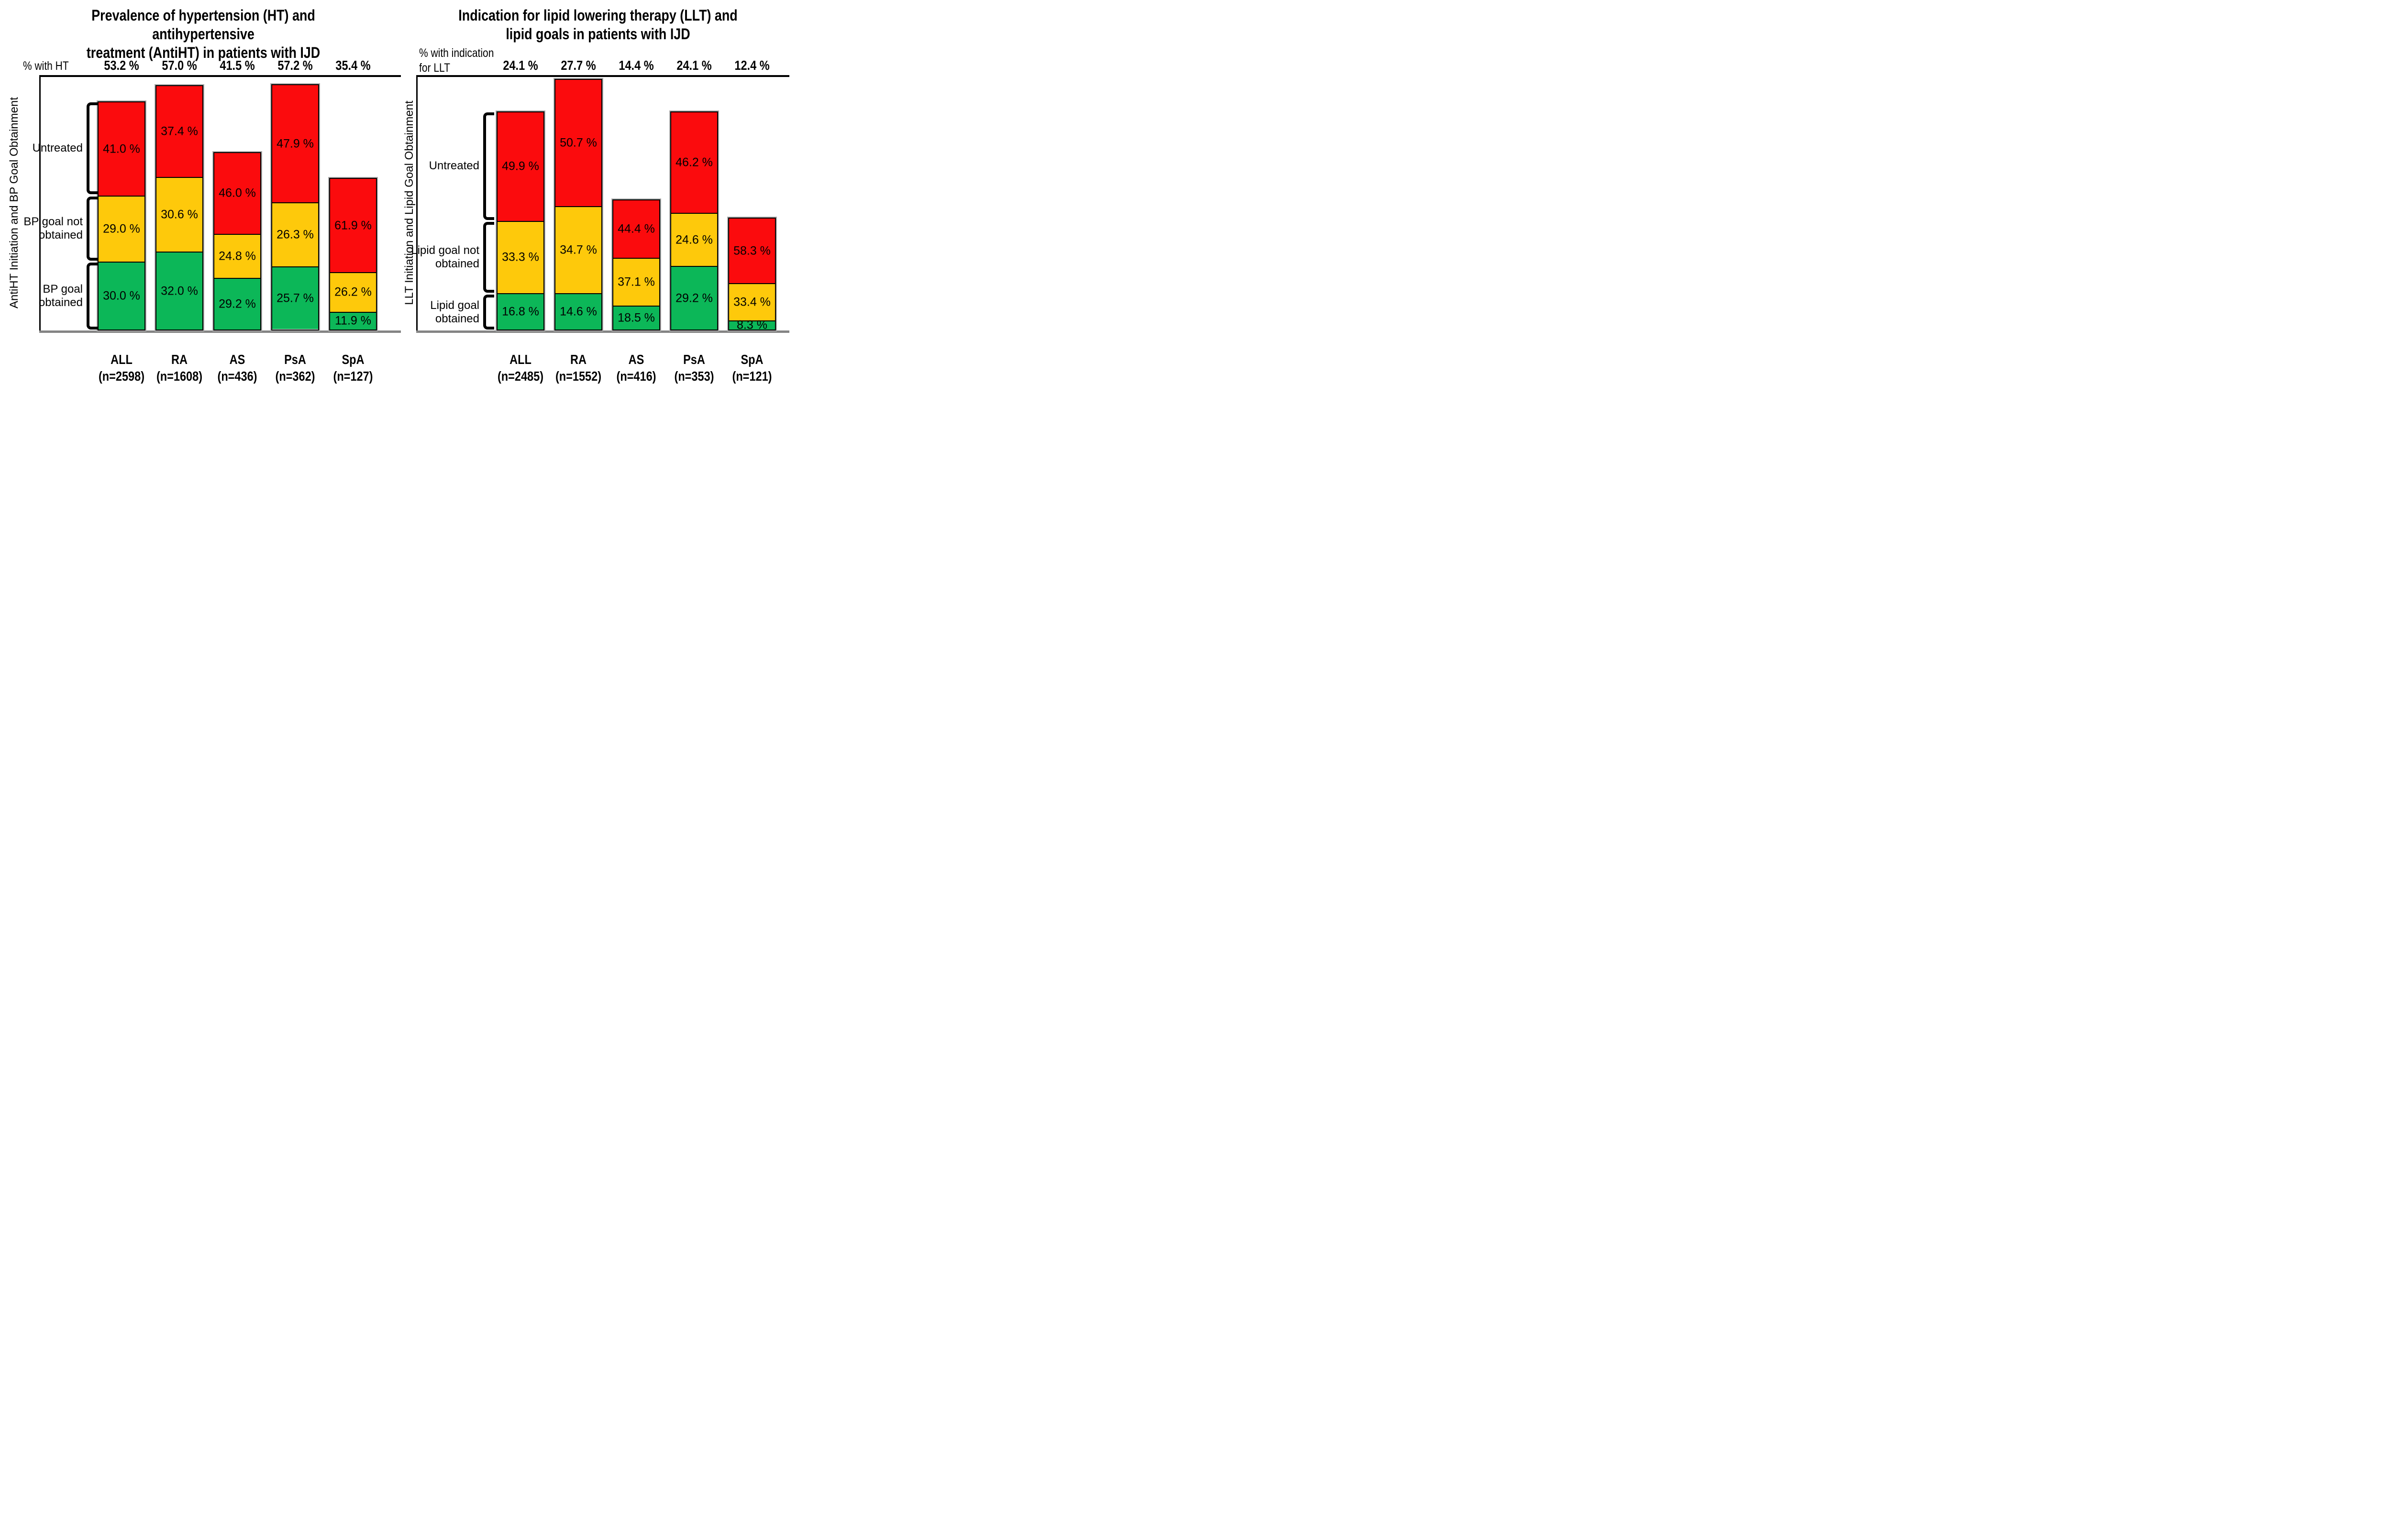 This screenshot has height=1540, width=2392. Describe the element at coordinates (179, 376) in the screenshot. I see `category-n-count: (n=1608)` at that location.